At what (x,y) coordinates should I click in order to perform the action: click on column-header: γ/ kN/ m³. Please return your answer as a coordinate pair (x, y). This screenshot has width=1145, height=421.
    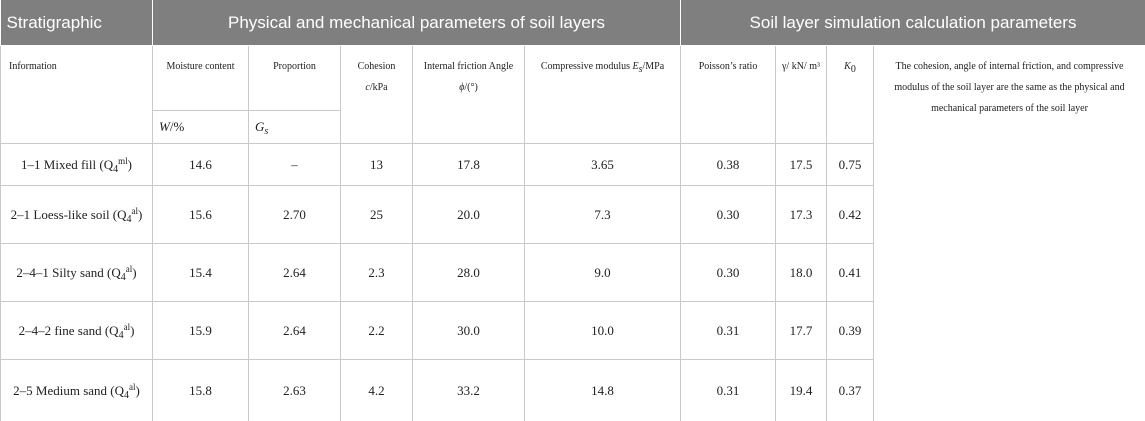
    Looking at the image, I should click on (801, 94).